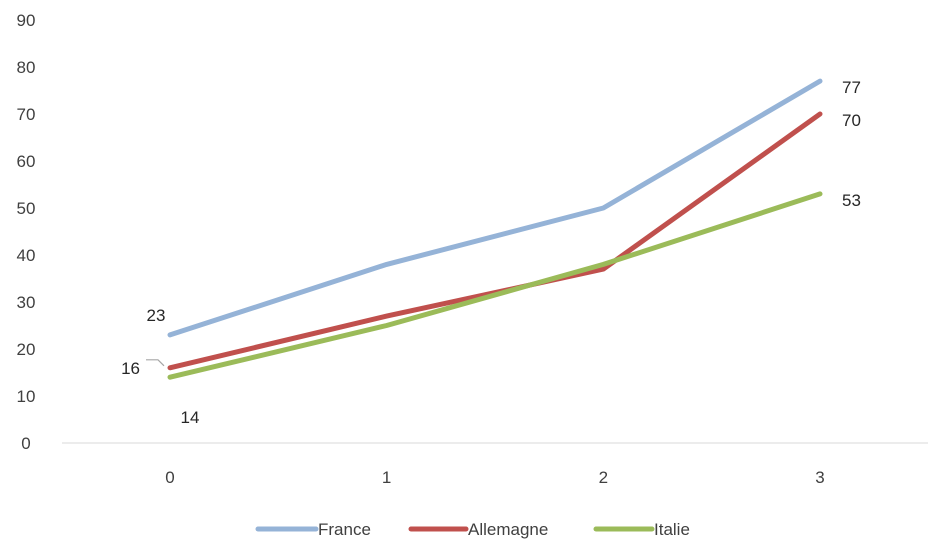 The height and width of the screenshot is (540, 930). I want to click on data-label-italie: 53, so click(851, 200).